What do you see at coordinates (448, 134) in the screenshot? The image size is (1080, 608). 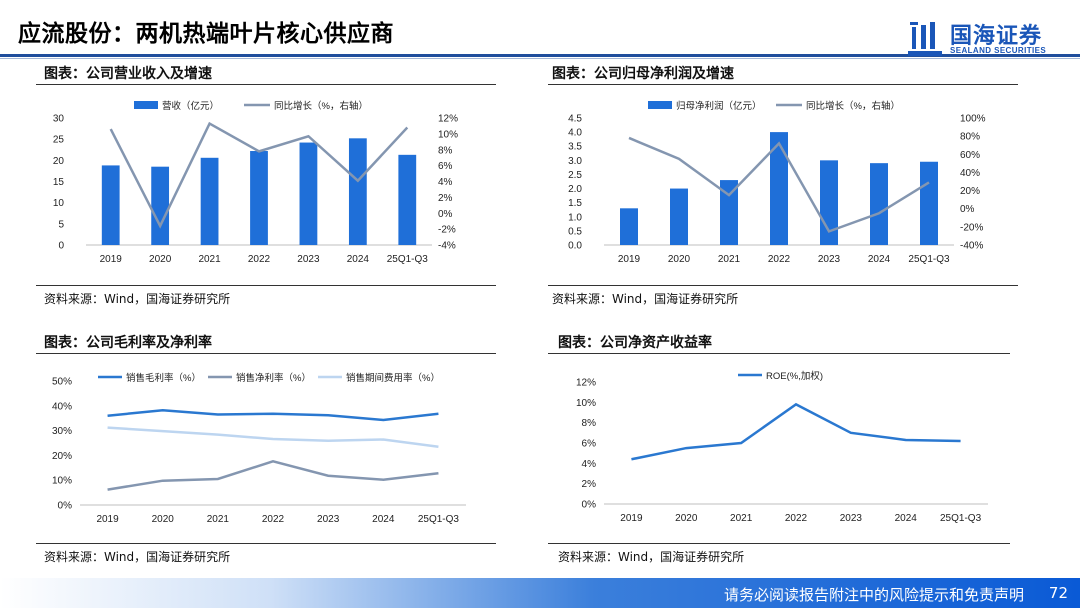 I see `revenue-ytick-right: 10%` at bounding box center [448, 134].